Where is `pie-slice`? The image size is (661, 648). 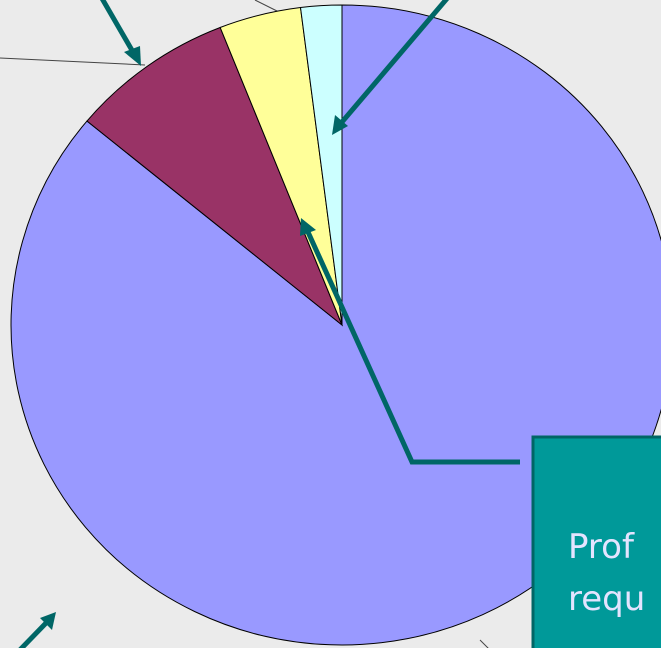 pie-slice is located at coordinates (321, 165).